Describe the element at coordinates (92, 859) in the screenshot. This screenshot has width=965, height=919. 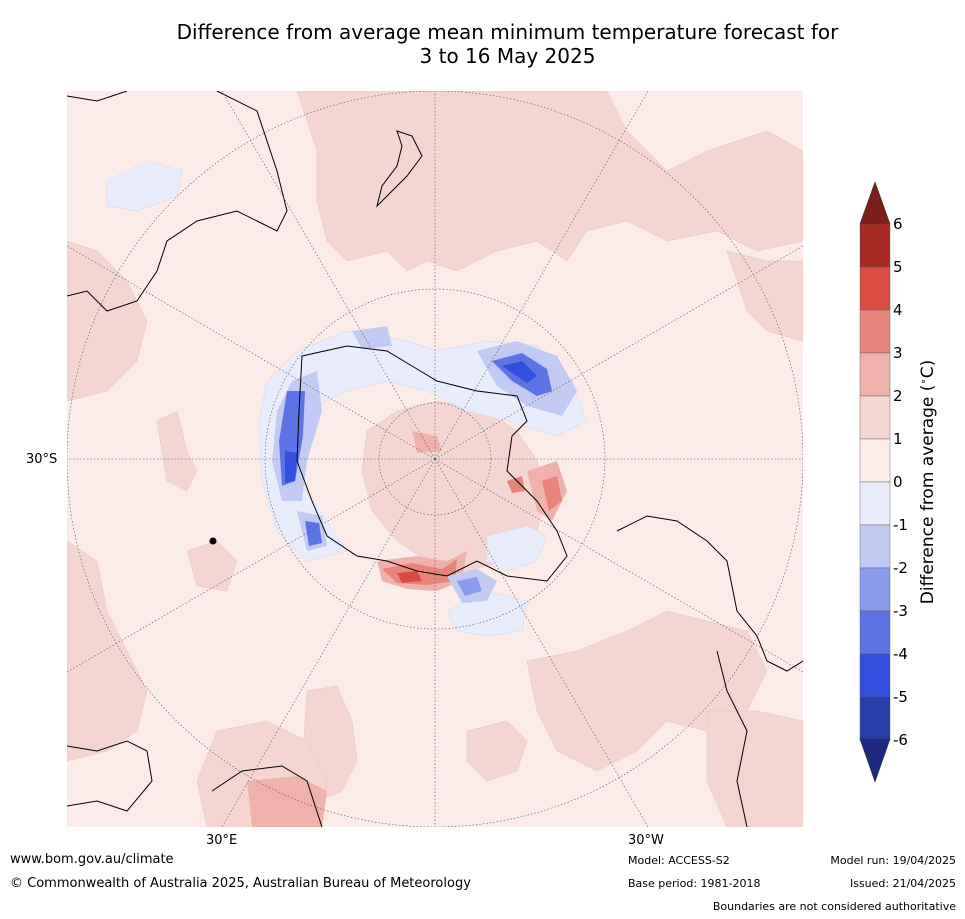
I see `footer-website: www.bom.gov.au/climate` at that location.